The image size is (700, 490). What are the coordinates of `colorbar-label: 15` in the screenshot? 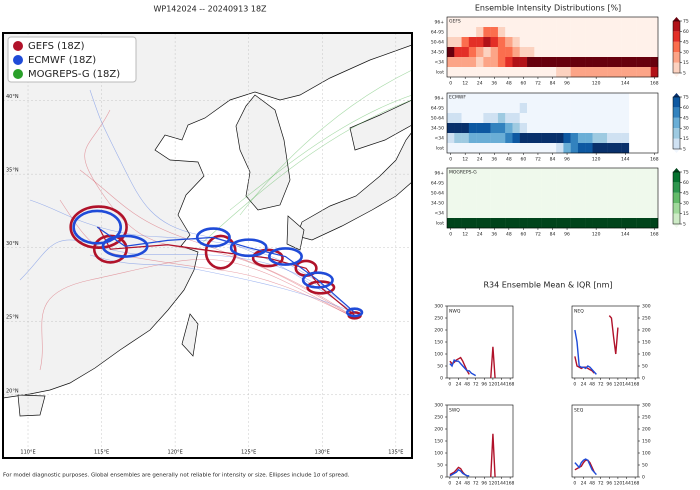 It's located at (686, 139).